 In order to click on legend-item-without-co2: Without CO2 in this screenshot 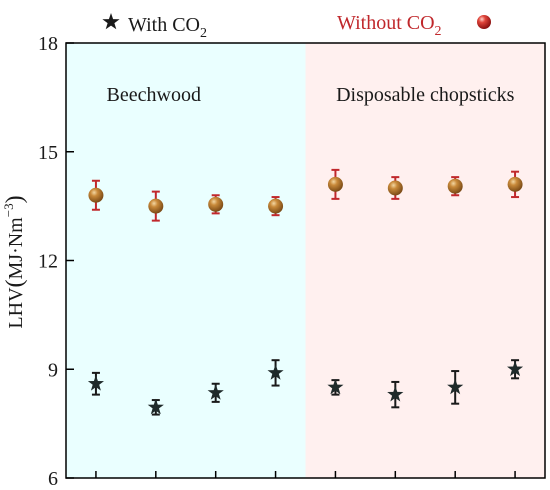, I will do `click(414, 25)`.